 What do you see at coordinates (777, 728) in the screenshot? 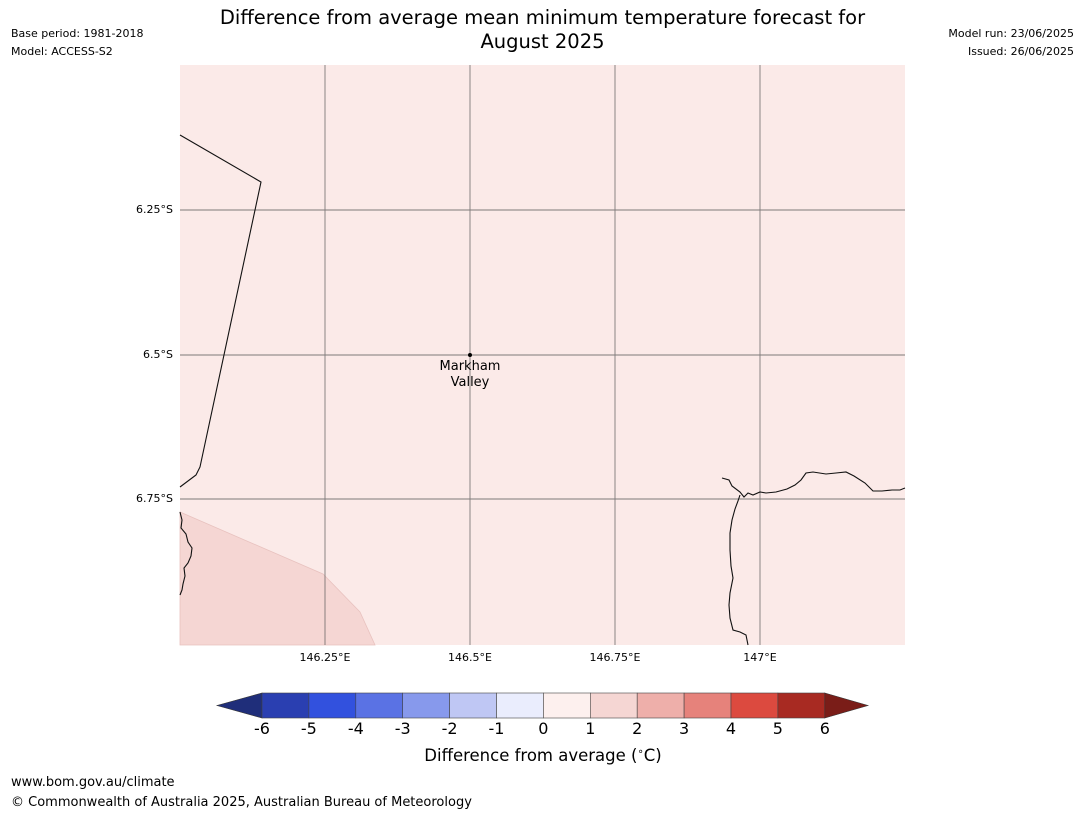
I see `colorbar-tick-label: 5` at bounding box center [777, 728].